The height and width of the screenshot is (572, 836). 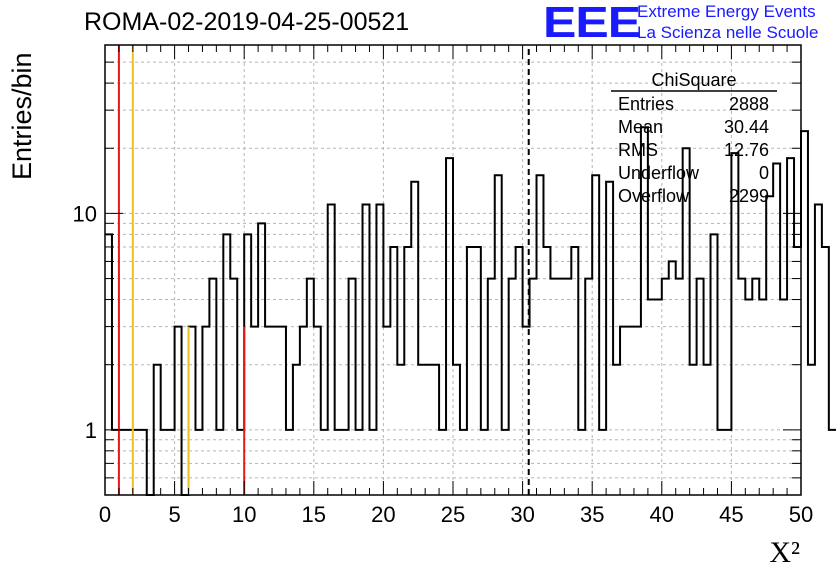 What do you see at coordinates (383, 514) in the screenshot?
I see `x-tick-label: 20` at bounding box center [383, 514].